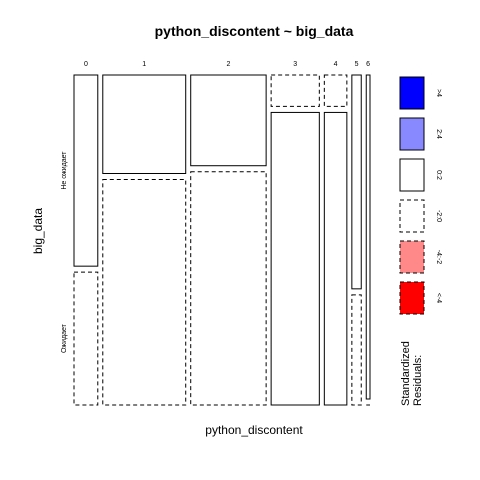  I want to click on legend-title: Residuals:, so click(418, 380).